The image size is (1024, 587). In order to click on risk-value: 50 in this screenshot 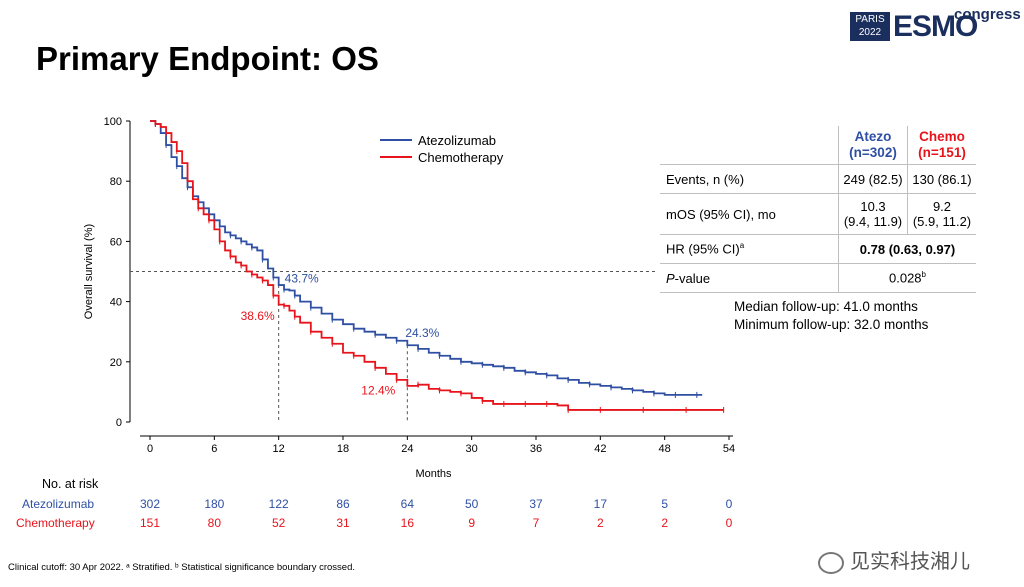, I will do `click(471, 504)`.